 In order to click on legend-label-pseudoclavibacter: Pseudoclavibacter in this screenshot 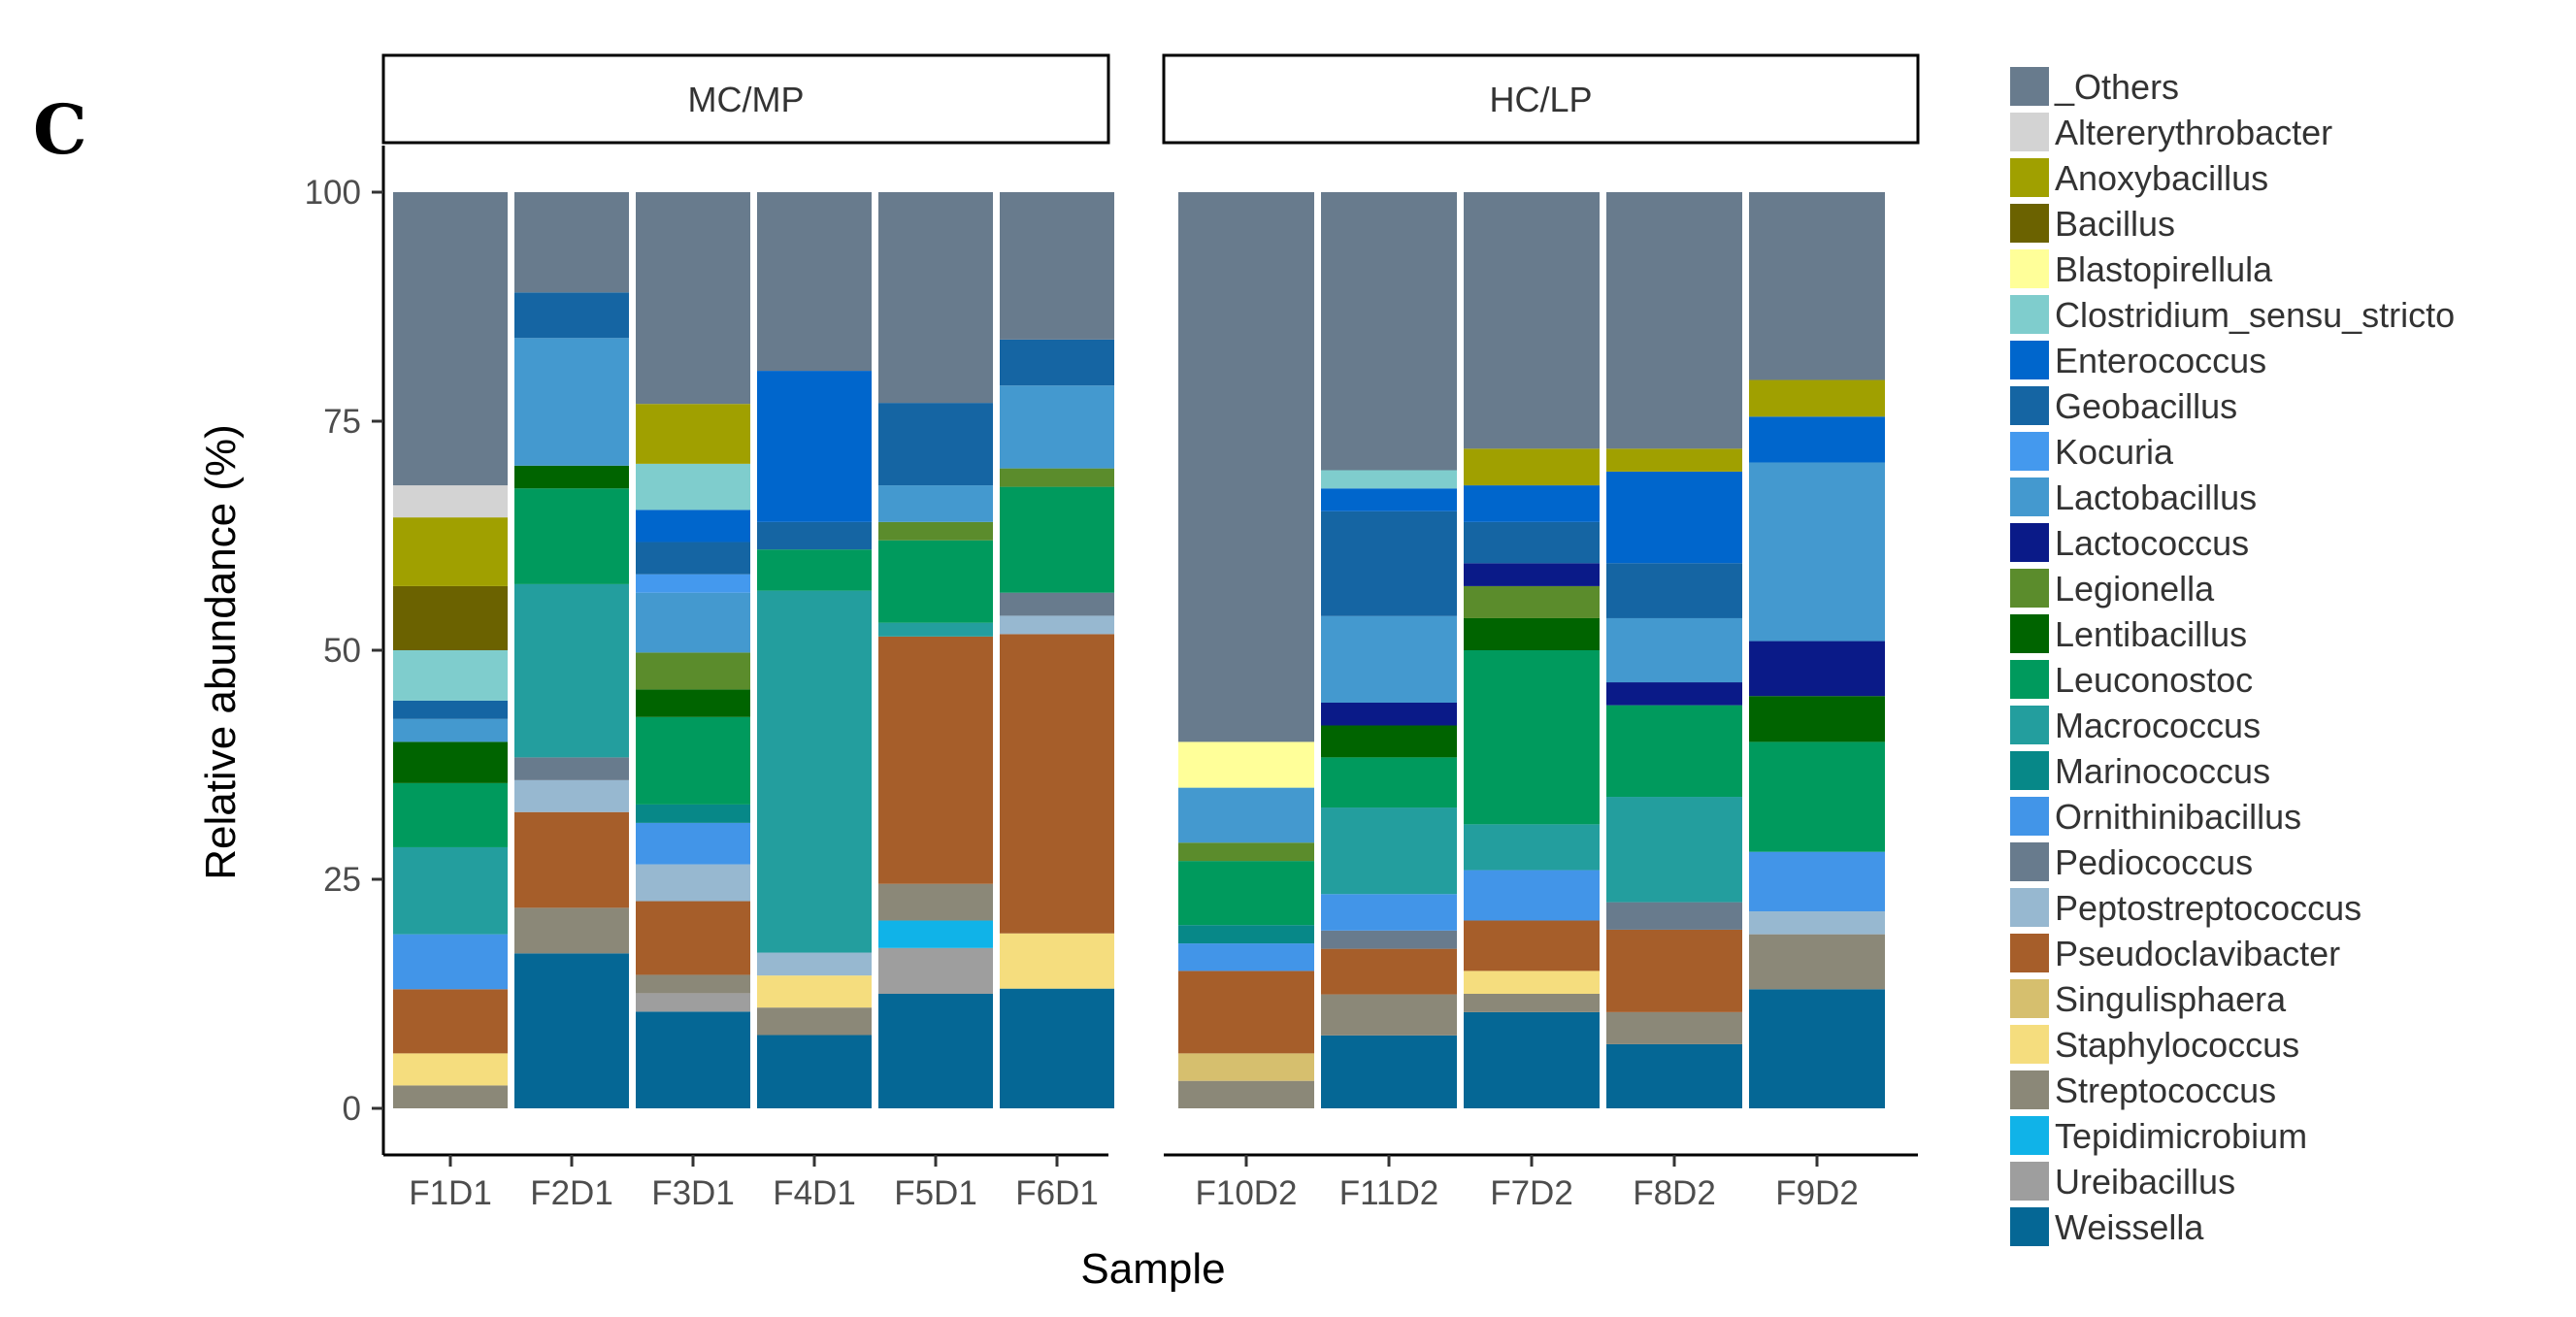, I will do `click(2197, 953)`.